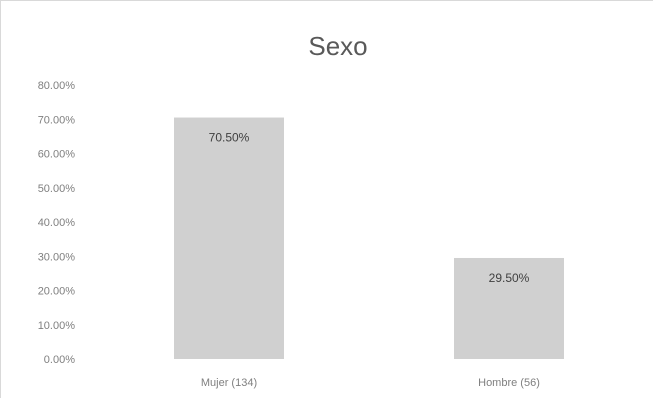  What do you see at coordinates (57, 155) in the screenshot?
I see `y-tick-label: 60.00%` at bounding box center [57, 155].